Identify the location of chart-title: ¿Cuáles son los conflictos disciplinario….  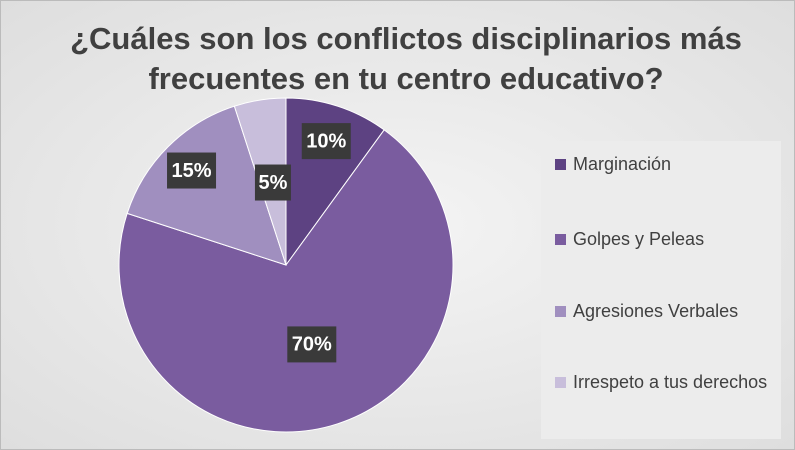
(406, 58).